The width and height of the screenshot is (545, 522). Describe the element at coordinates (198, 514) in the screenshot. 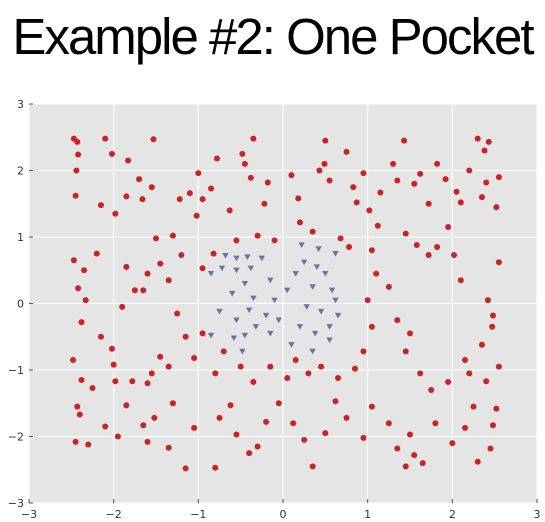

I see `x-tick-label: −1` at that location.